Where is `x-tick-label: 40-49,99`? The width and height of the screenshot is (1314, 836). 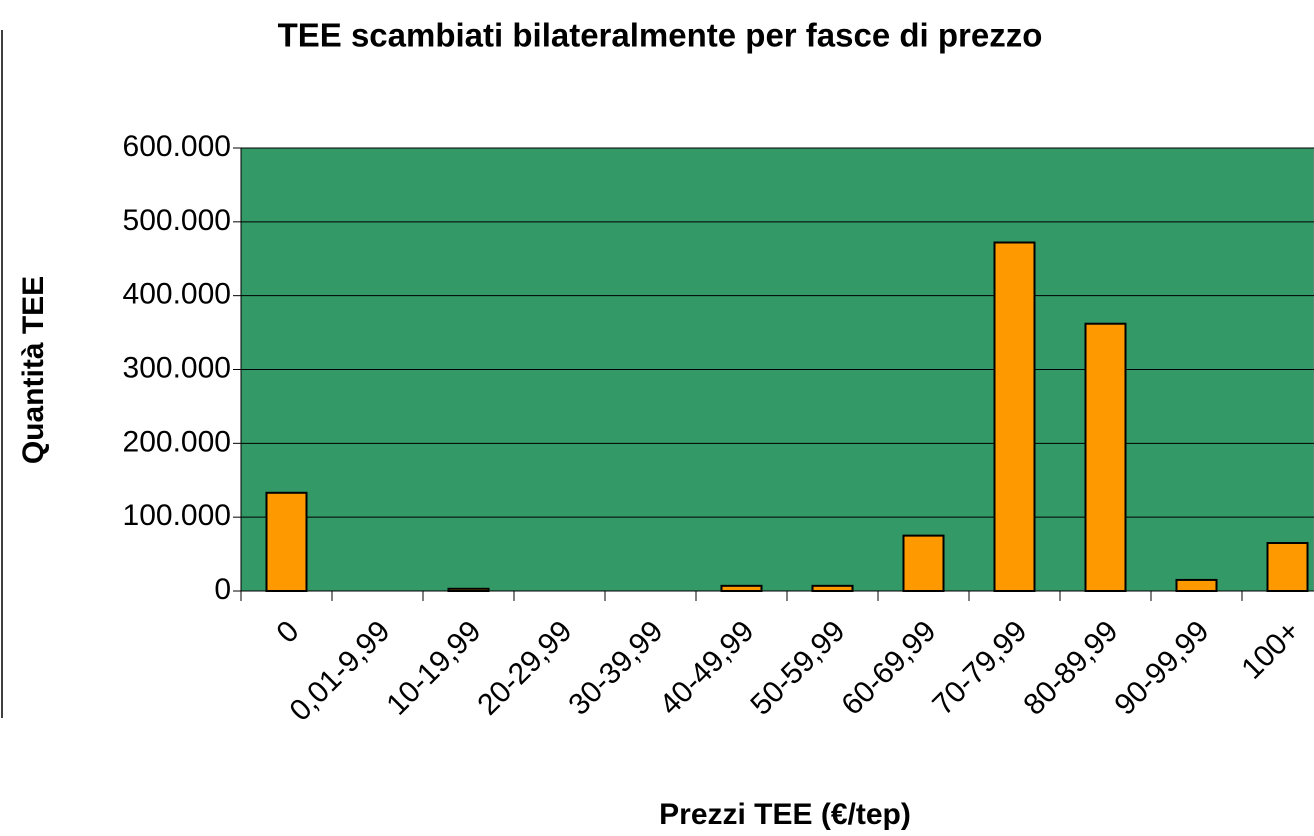
x-tick-label: 40-49,99 is located at coordinates (706, 668).